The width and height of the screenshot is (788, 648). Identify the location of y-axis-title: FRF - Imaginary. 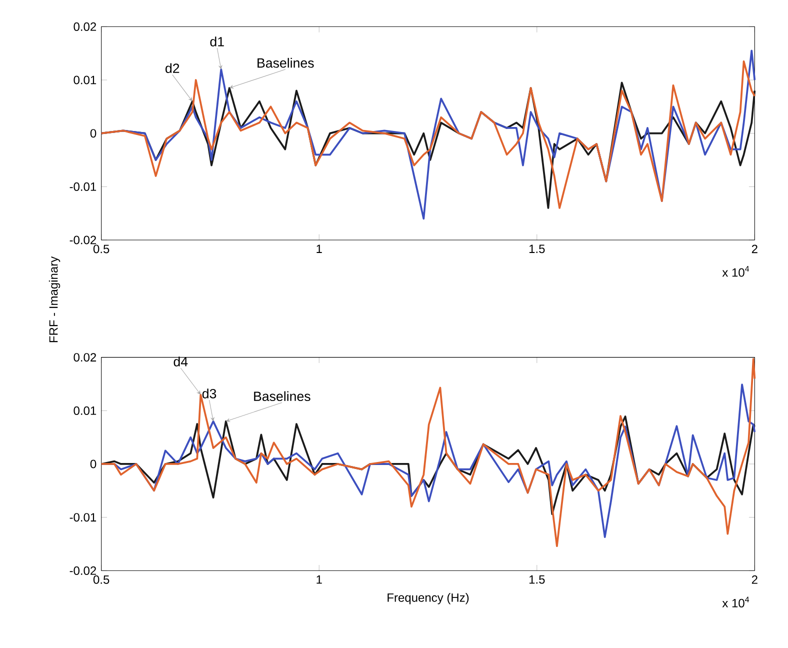
(54, 299).